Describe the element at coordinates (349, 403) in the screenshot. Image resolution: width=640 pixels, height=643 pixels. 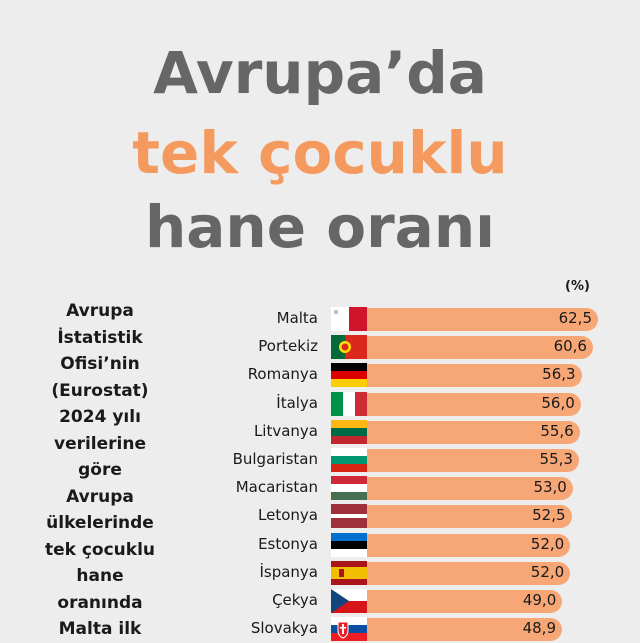
I see `italy-flag-icon` at that location.